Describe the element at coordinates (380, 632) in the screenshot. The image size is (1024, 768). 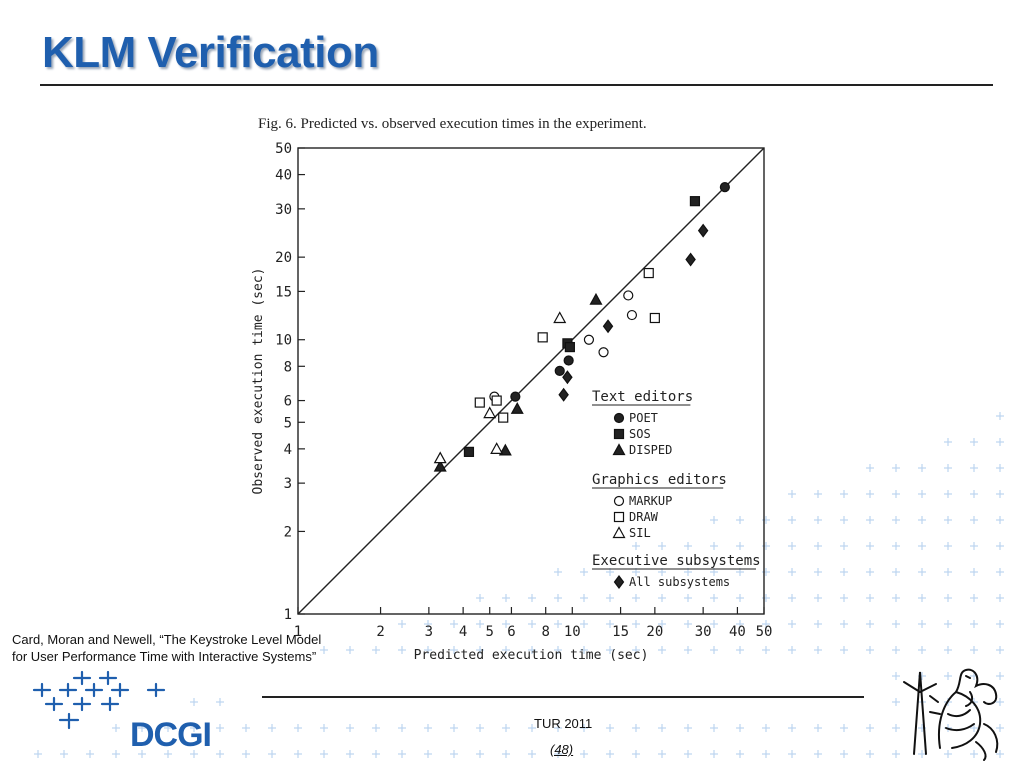
I see `x-tick-label: 2` at that location.